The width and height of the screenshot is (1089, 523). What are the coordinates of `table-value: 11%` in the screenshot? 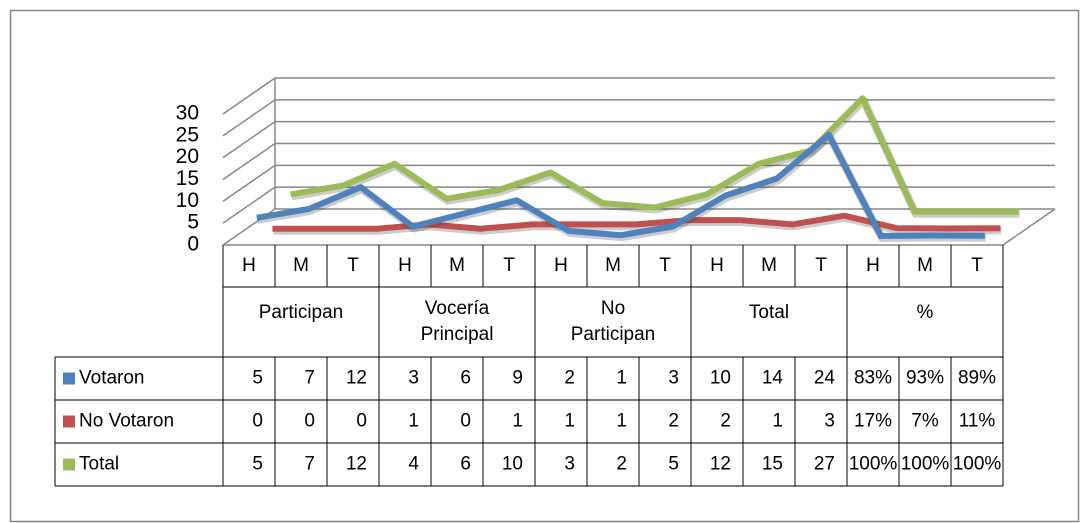 It's located at (977, 421).